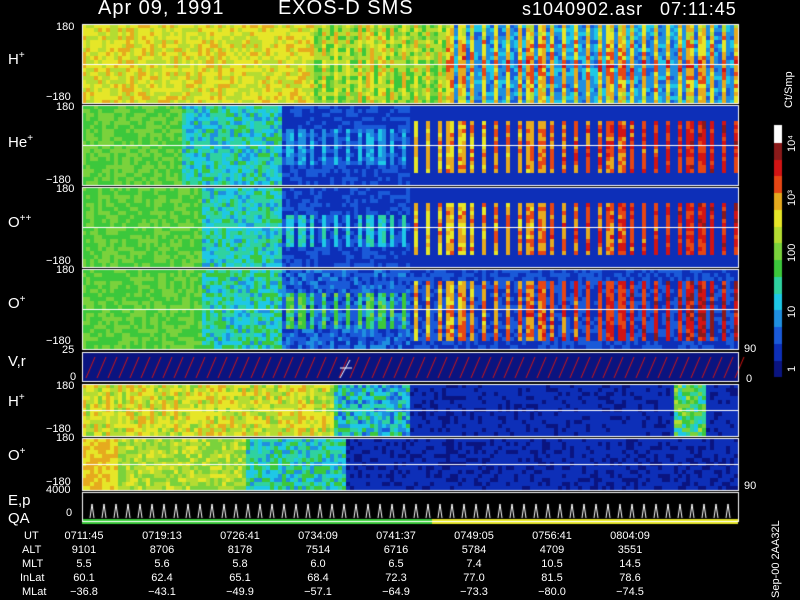 The width and height of the screenshot is (800, 600). What do you see at coordinates (240, 550) in the screenshot?
I see `table-cell: 8178` at bounding box center [240, 550].